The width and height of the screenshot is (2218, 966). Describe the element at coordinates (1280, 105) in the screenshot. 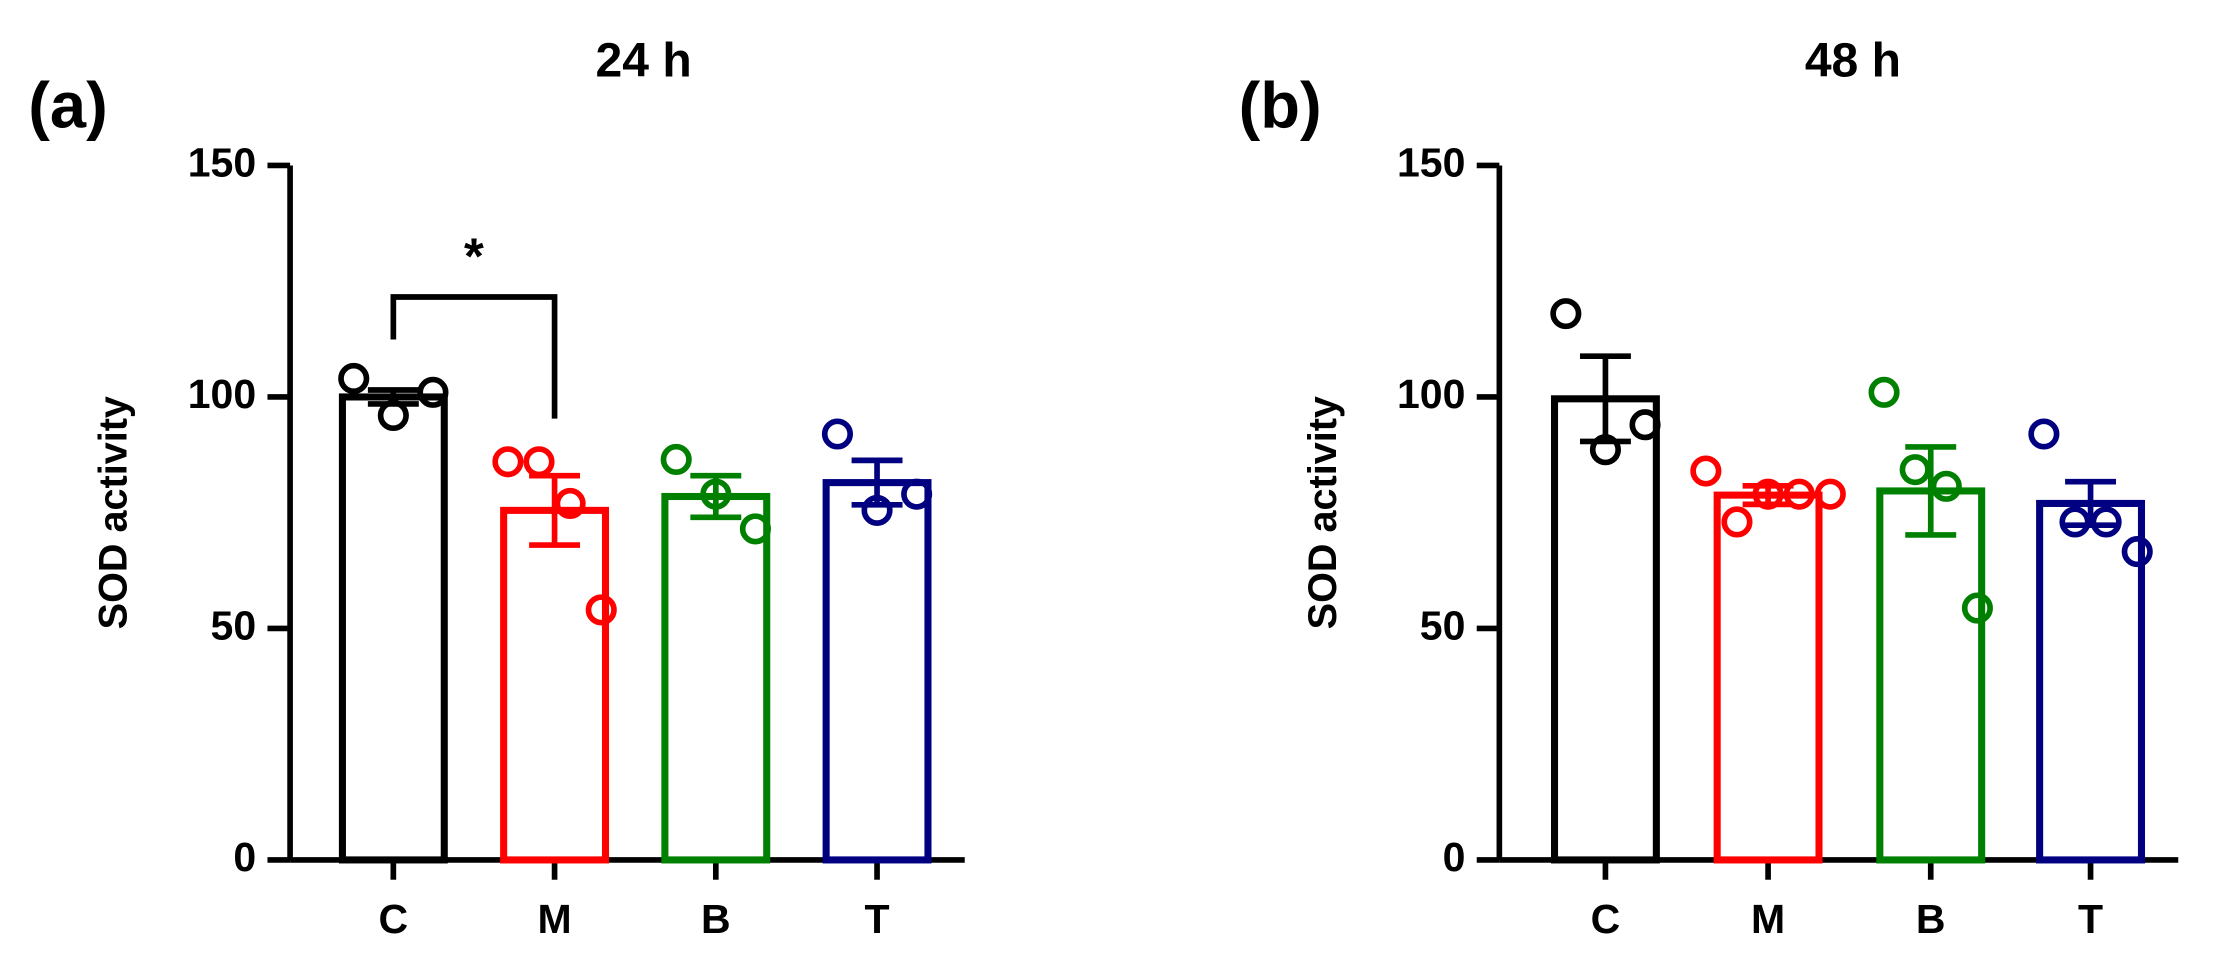

I see `panel-label: (b)` at that location.